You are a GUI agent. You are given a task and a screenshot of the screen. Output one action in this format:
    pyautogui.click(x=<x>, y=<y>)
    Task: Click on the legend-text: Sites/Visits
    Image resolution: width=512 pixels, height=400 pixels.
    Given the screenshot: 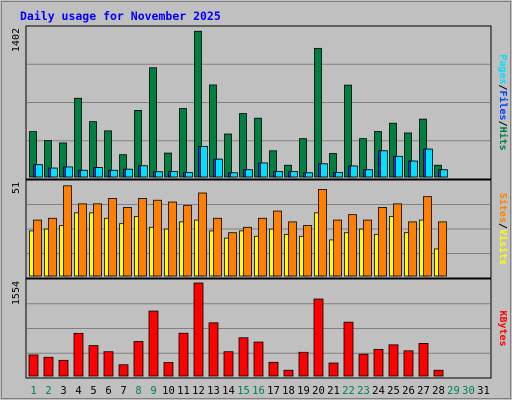 What is the action you would take?
    pyautogui.click(x=503, y=229)
    